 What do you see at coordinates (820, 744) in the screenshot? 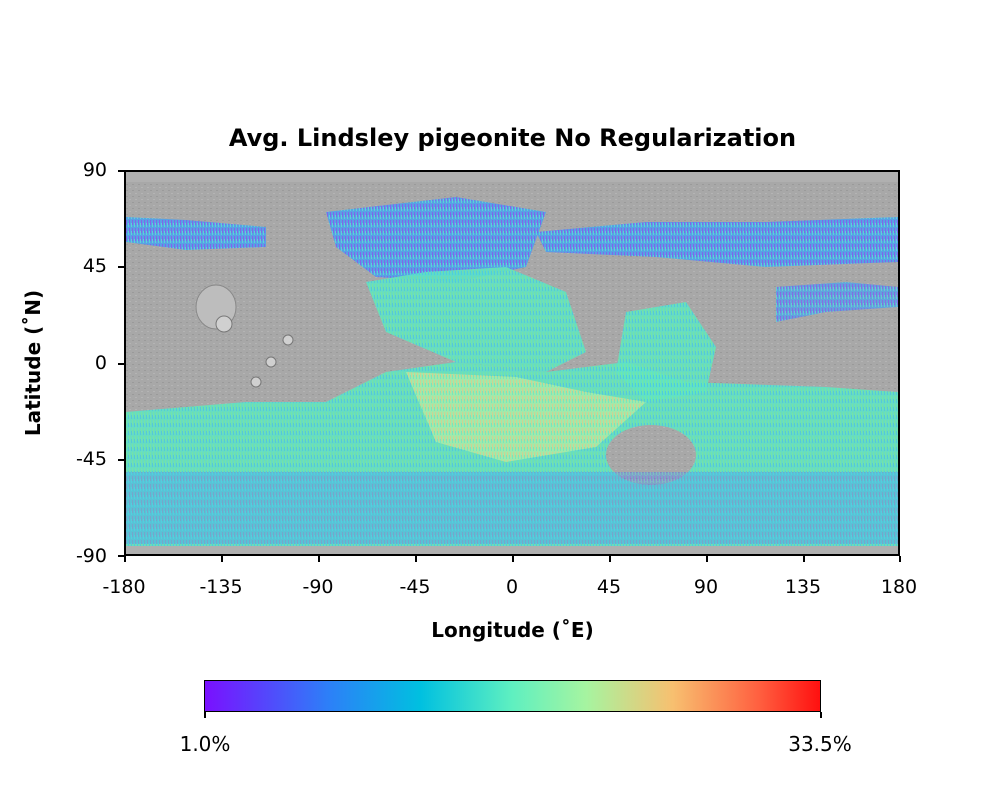
I see `colorbar-max-label: 33.5%` at bounding box center [820, 744].